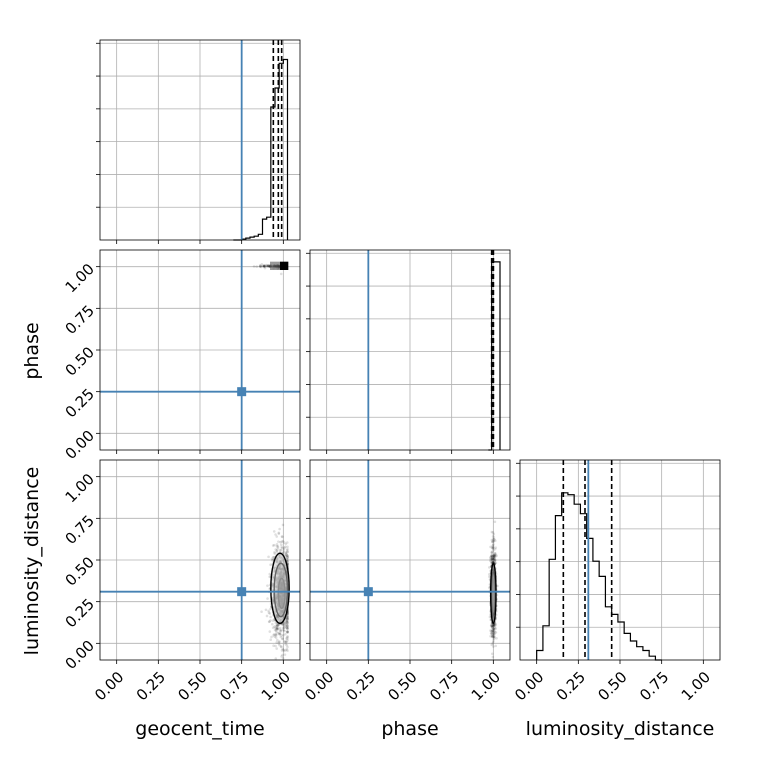  Describe the element at coordinates (410, 350) in the screenshot. I see `panel-border` at that location.